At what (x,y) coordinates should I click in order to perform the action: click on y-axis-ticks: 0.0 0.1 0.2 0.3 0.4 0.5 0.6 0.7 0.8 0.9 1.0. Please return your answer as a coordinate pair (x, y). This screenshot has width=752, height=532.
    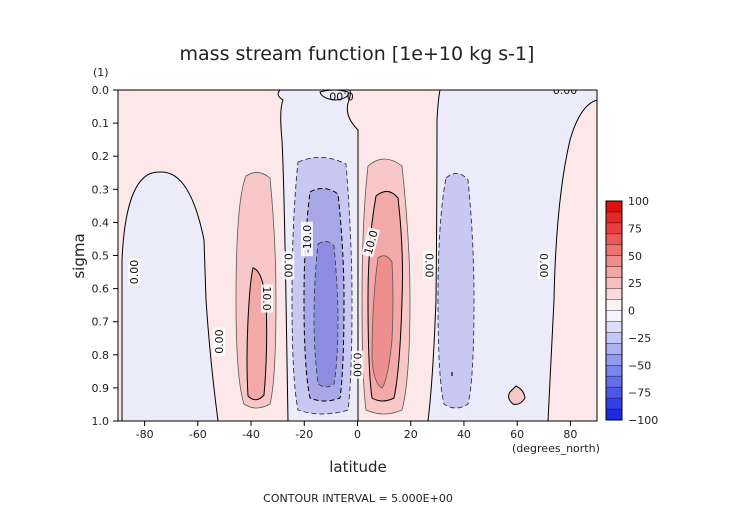
    Looking at the image, I should click on (105, 256).